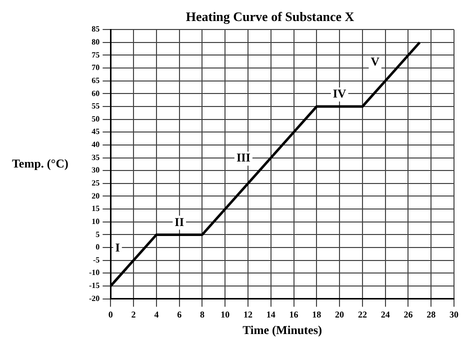 This screenshot has height=346, width=474. Describe the element at coordinates (96, 221) in the screenshot. I see `y-tick-label: 10` at that location.